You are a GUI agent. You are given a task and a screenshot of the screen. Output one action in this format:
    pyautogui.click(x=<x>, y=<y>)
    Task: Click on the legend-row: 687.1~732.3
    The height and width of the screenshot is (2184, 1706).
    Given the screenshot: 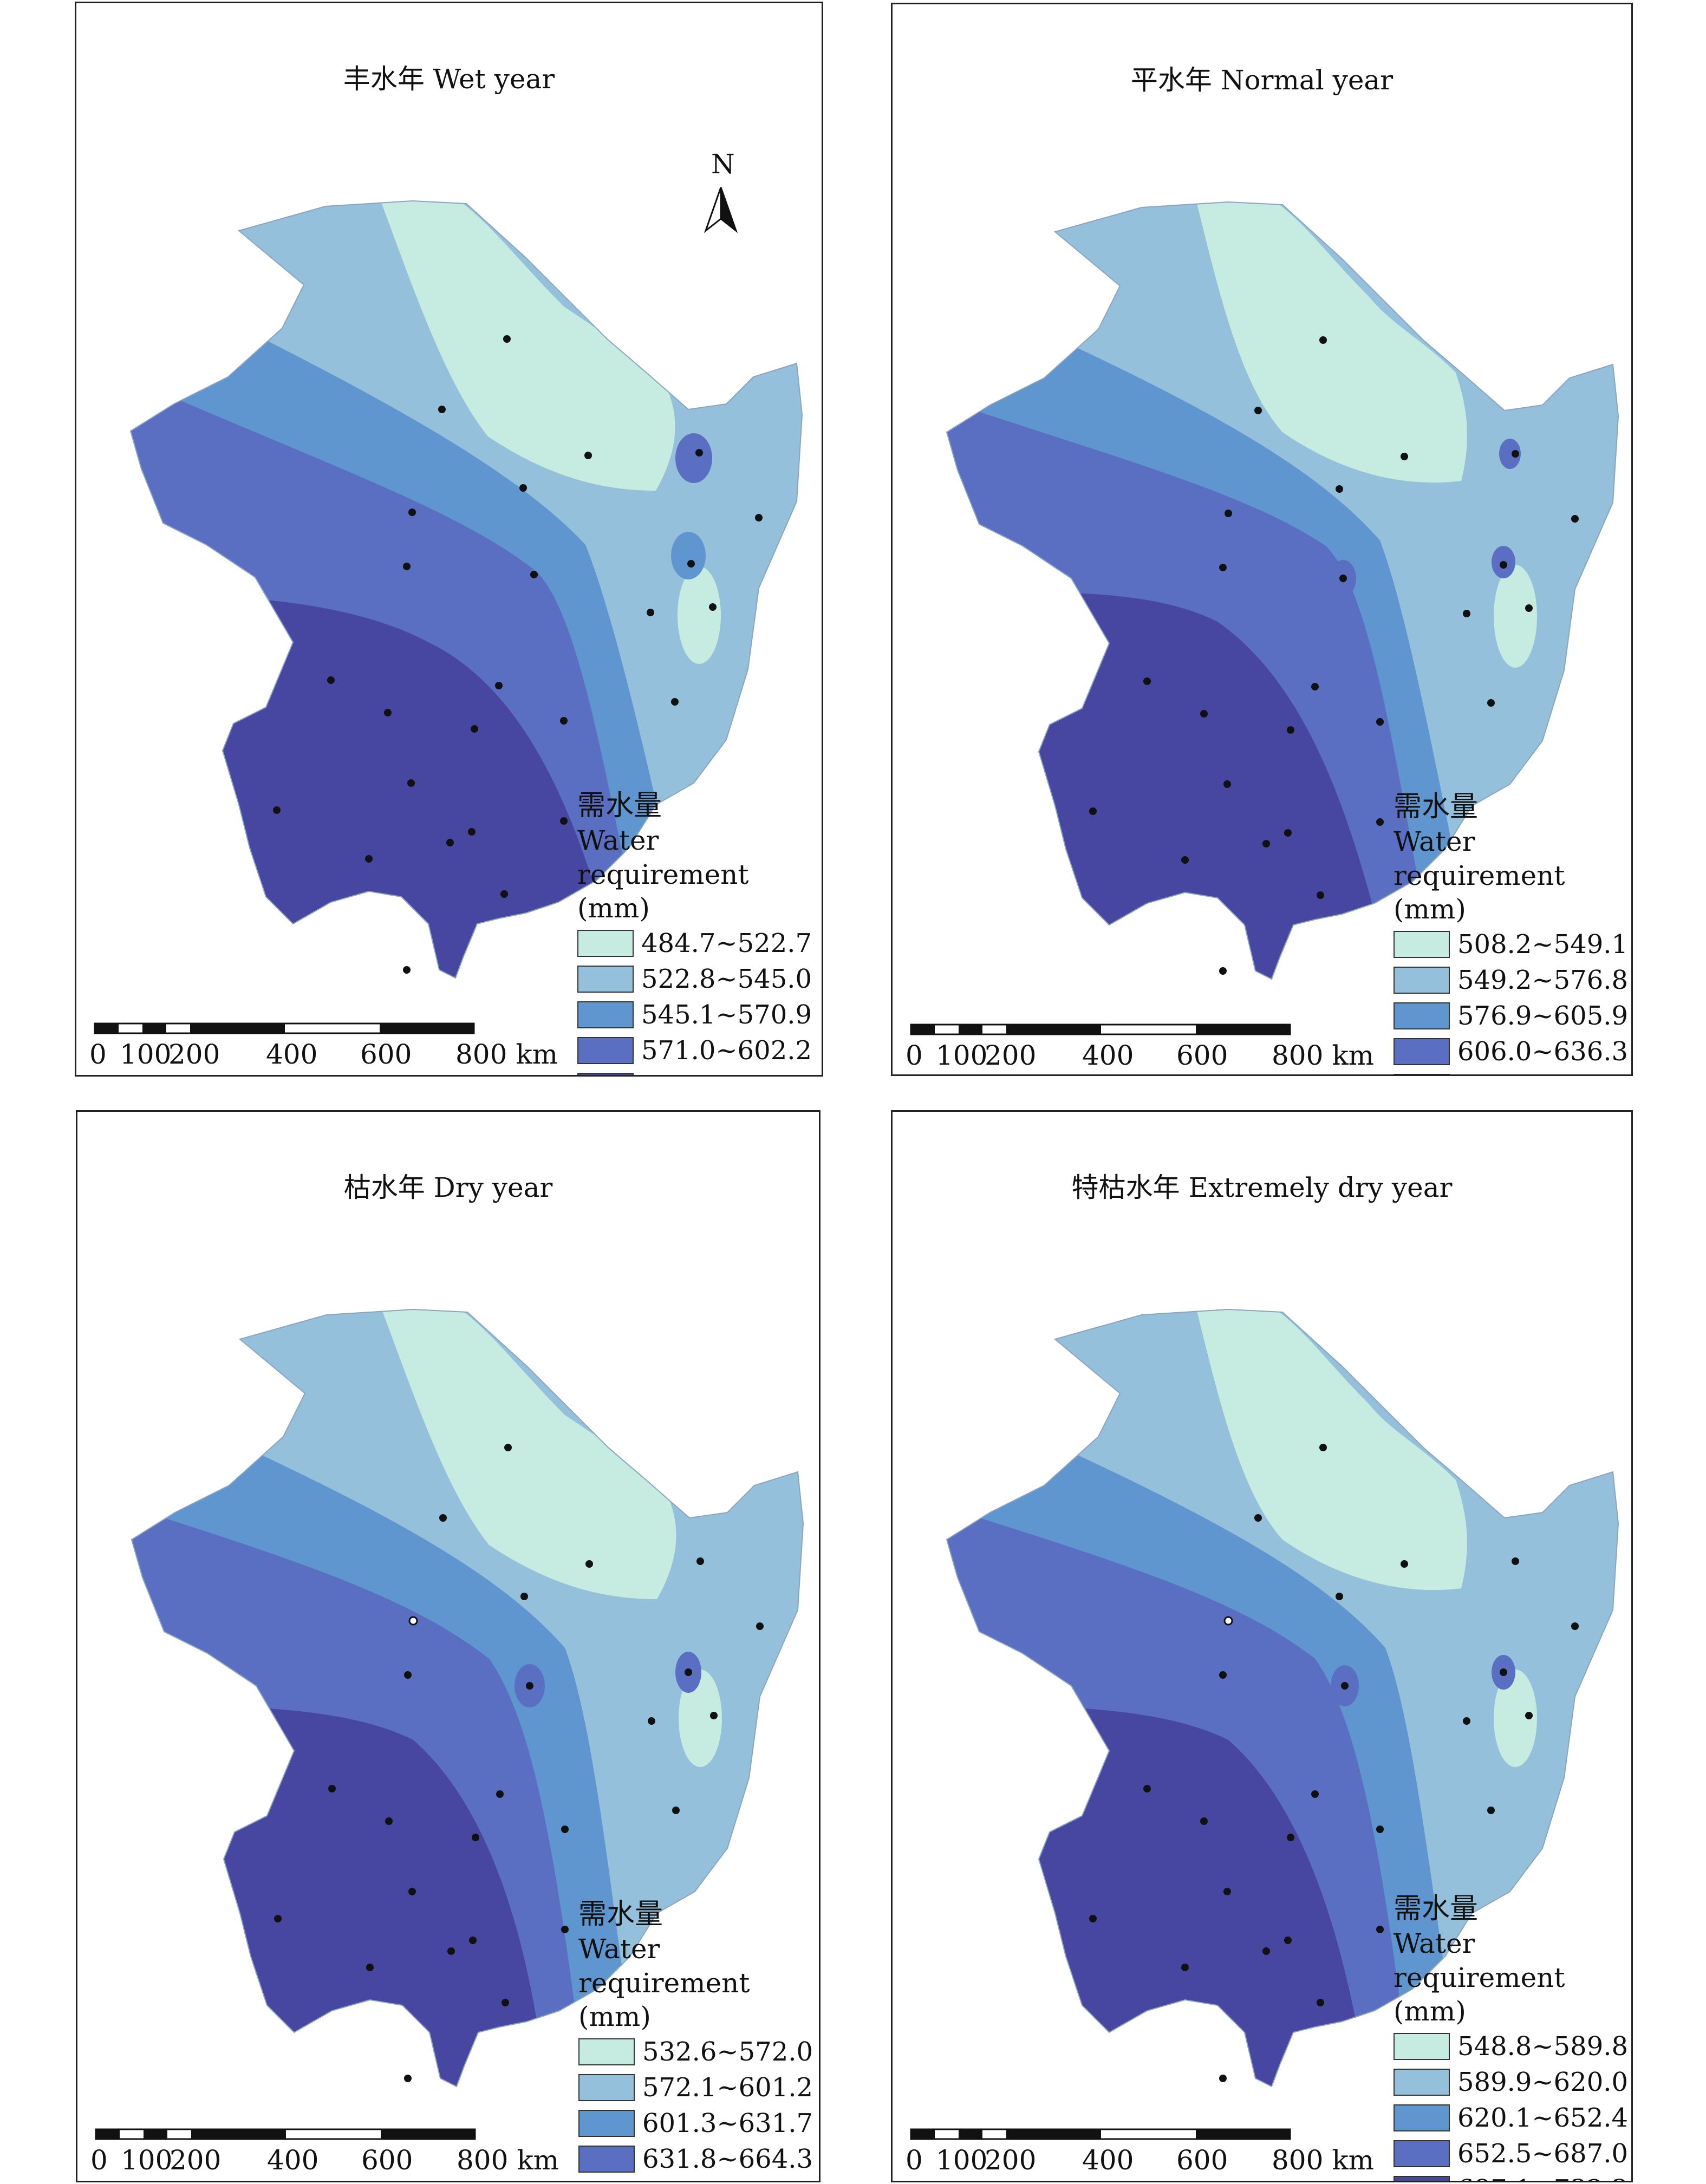 What is the action you would take?
    pyautogui.click(x=1512, y=2176)
    